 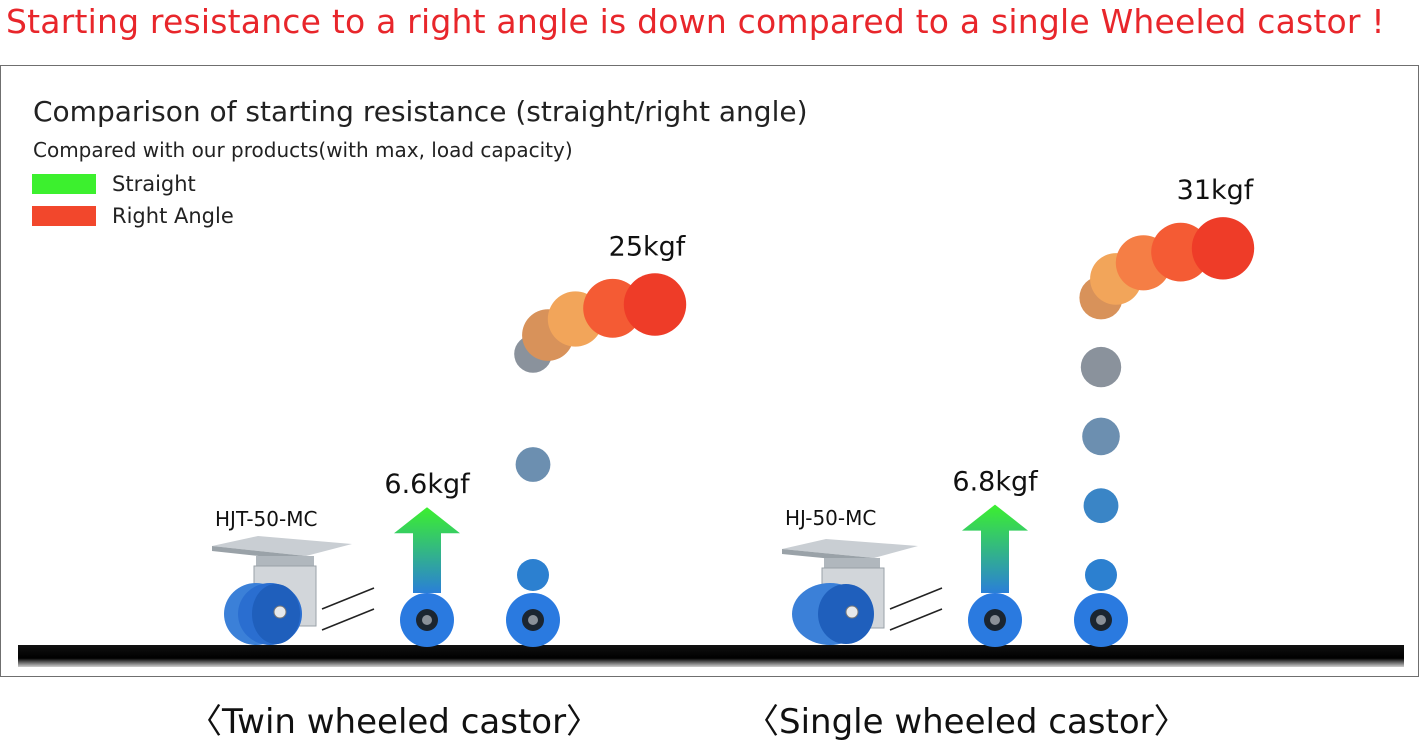 What do you see at coordinates (394, 722) in the screenshot?
I see `category-label-twin: 〈Twin wheeled castor〉` at bounding box center [394, 722].